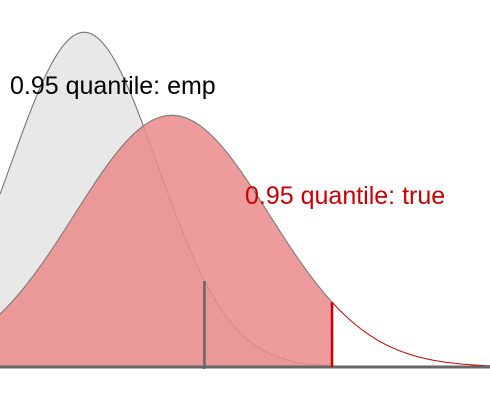 This screenshot has height=403, width=490. What do you see at coordinates (410, 334) in the screenshot?
I see `true-density-tail-curve` at bounding box center [410, 334].